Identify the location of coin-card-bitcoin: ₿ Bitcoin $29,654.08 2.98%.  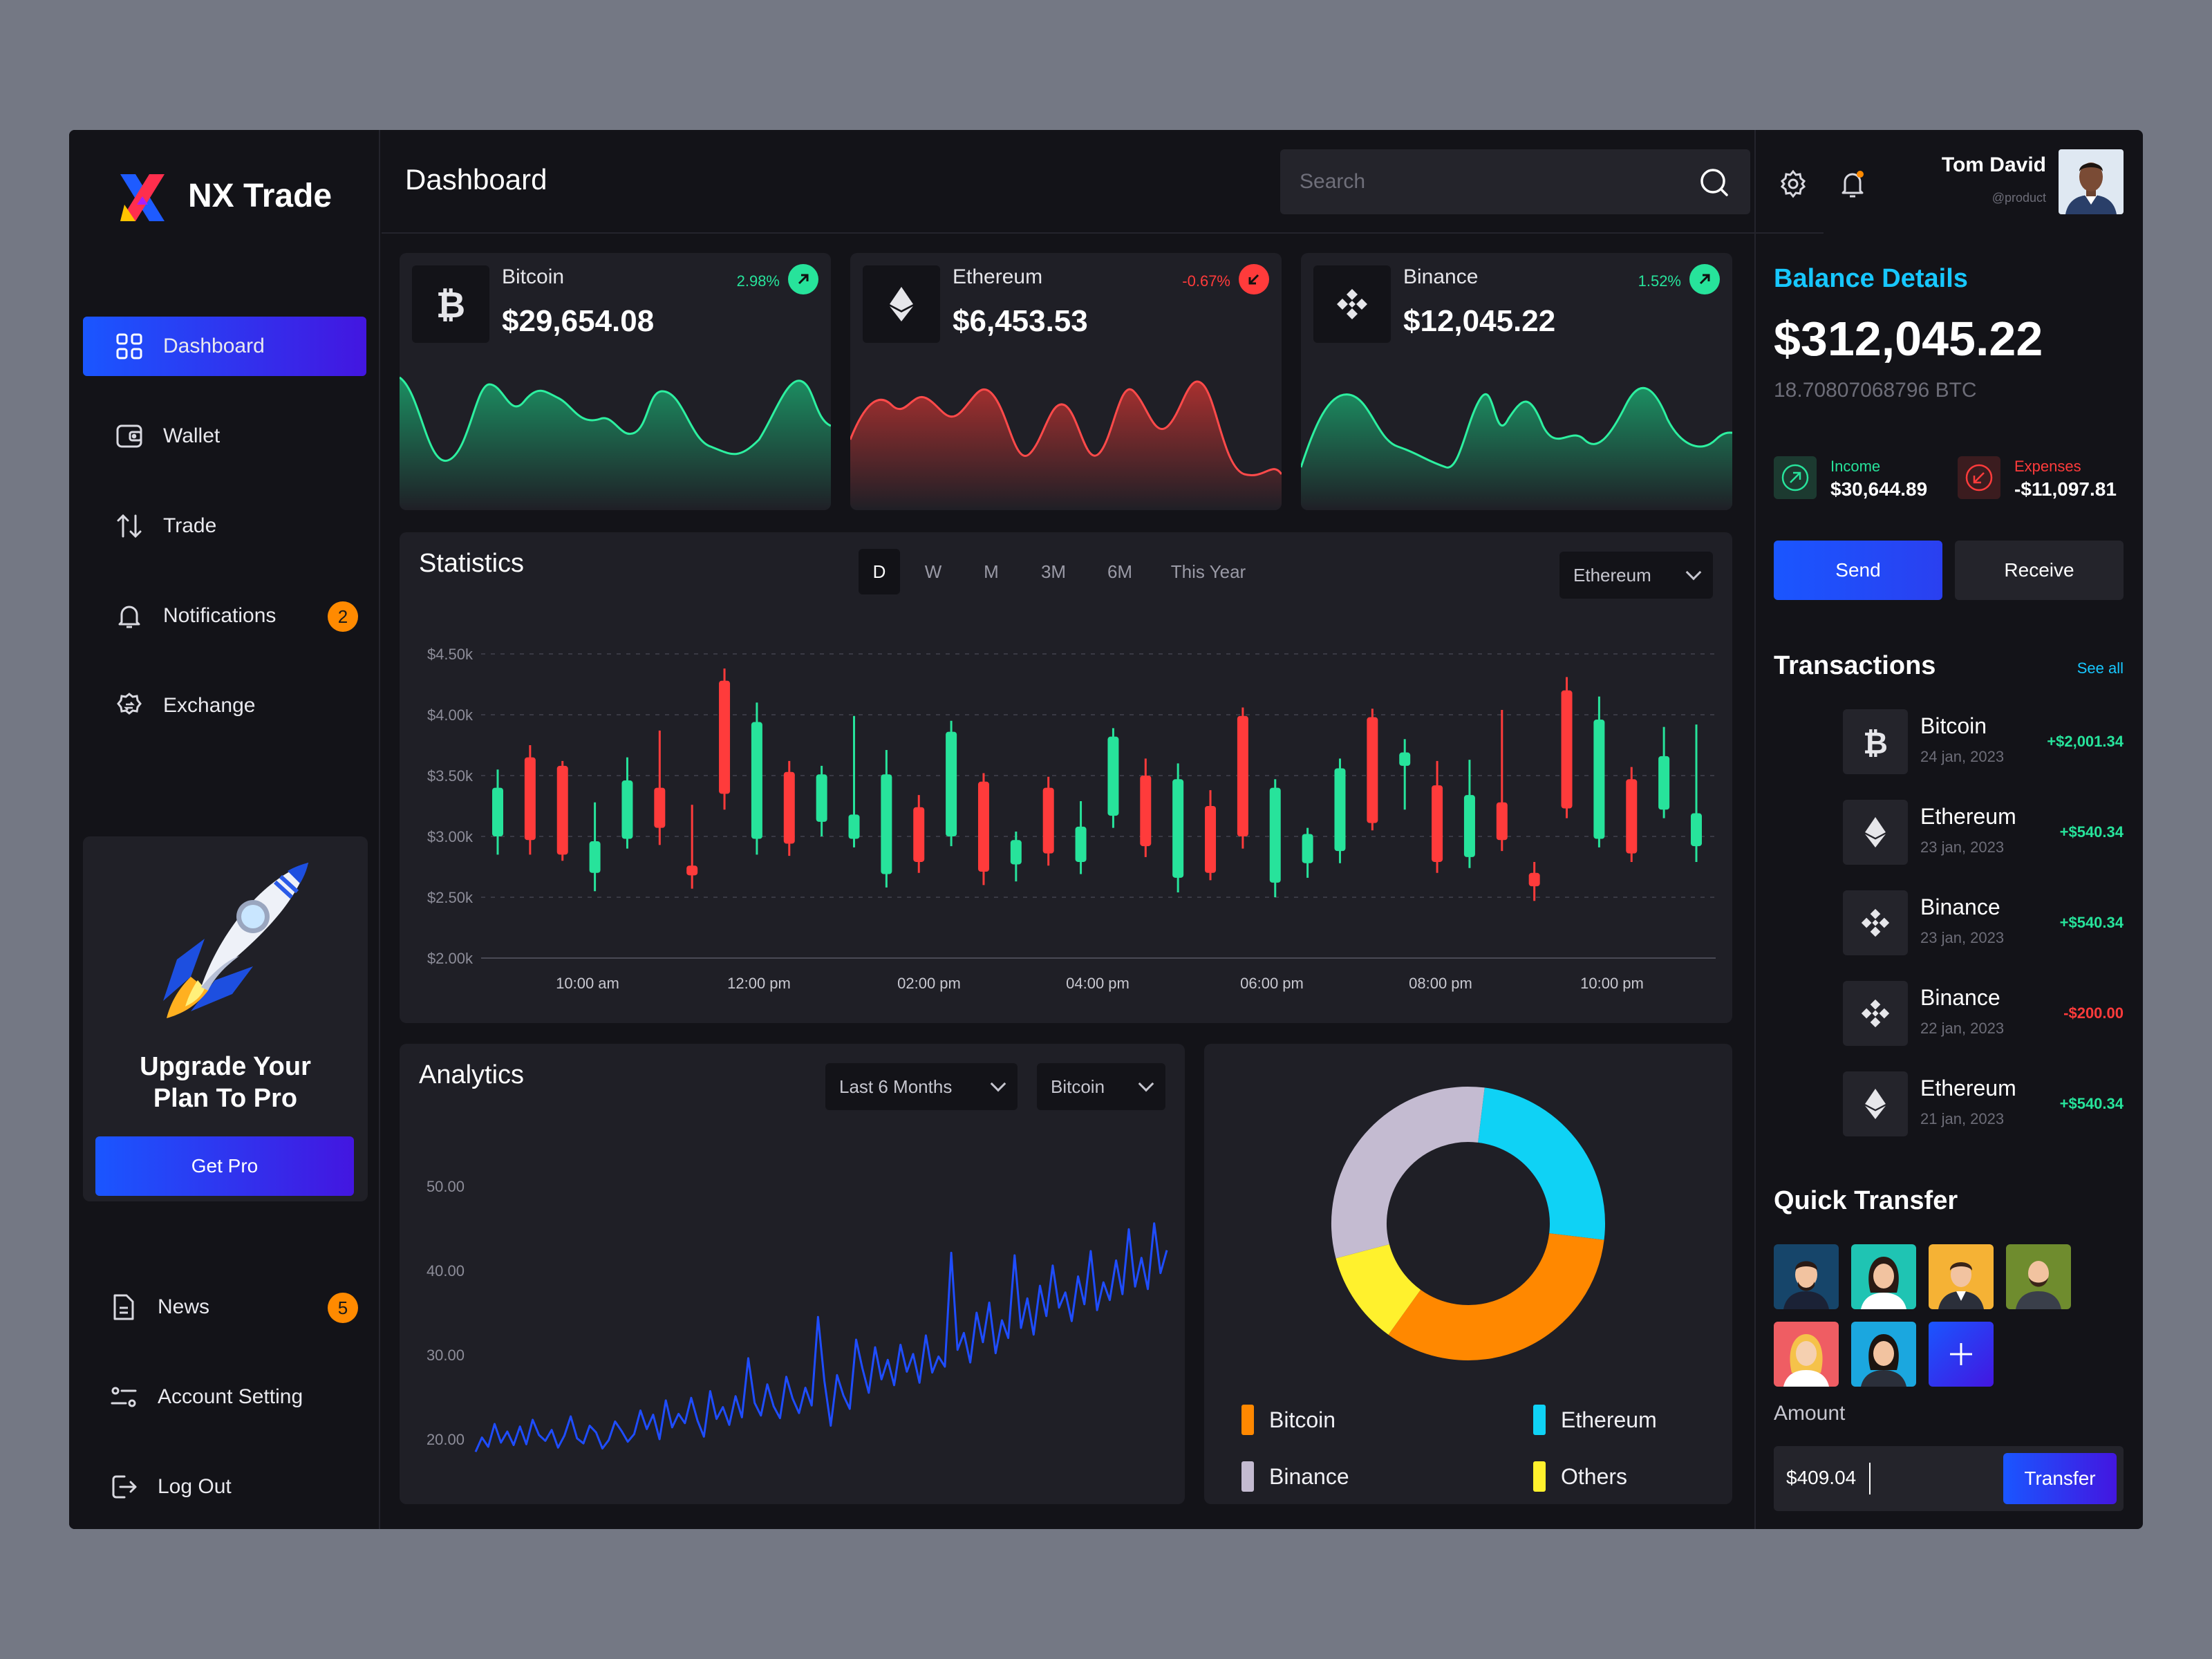
(615, 381).